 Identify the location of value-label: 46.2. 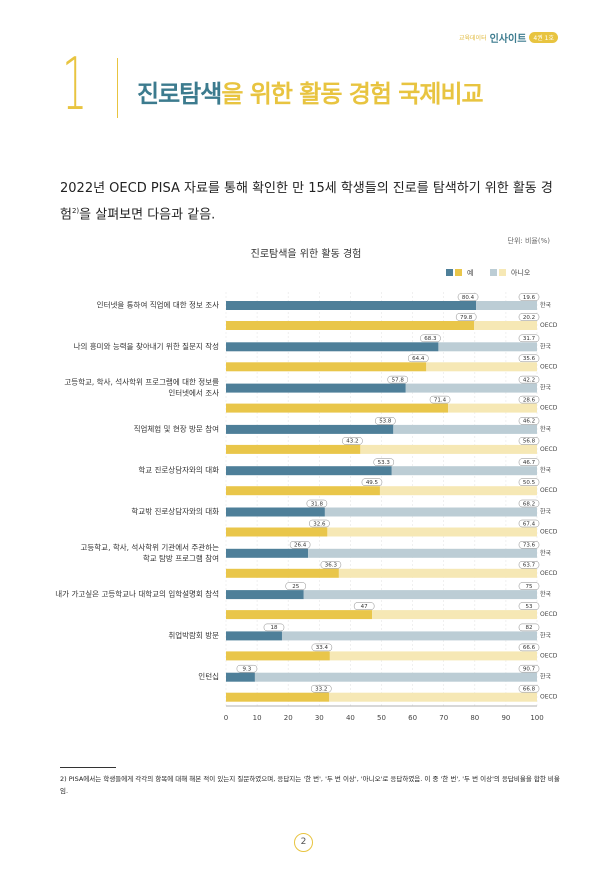
(529, 422).